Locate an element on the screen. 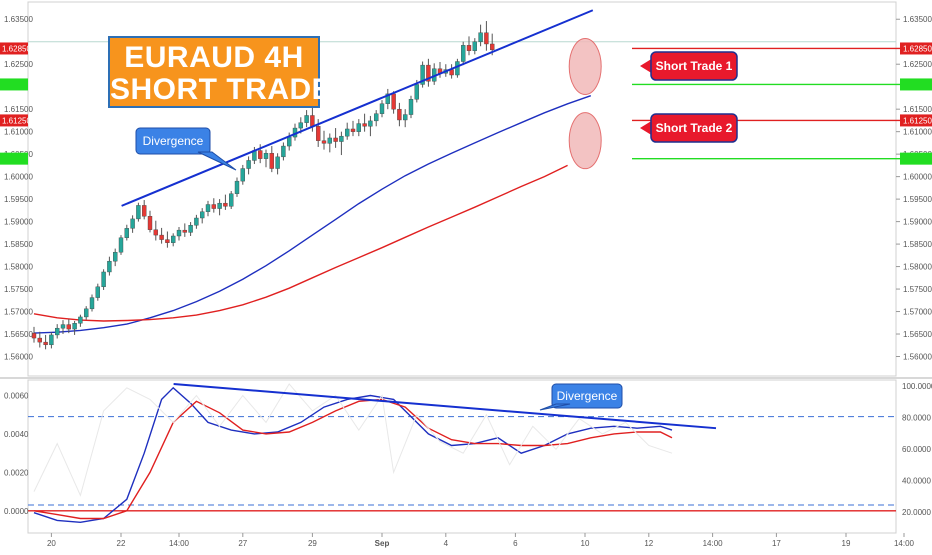 The width and height of the screenshot is (932, 555). price-tag-left-label: 1.62850 is located at coordinates (16, 48).